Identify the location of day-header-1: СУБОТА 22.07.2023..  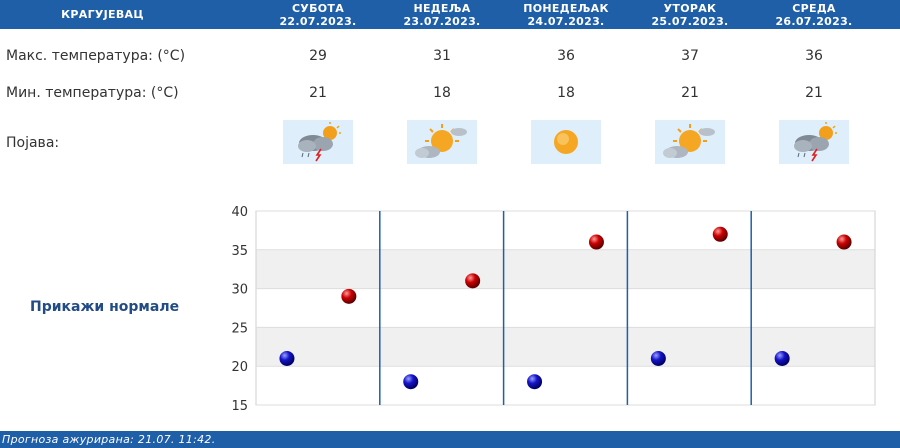
(318, 14).